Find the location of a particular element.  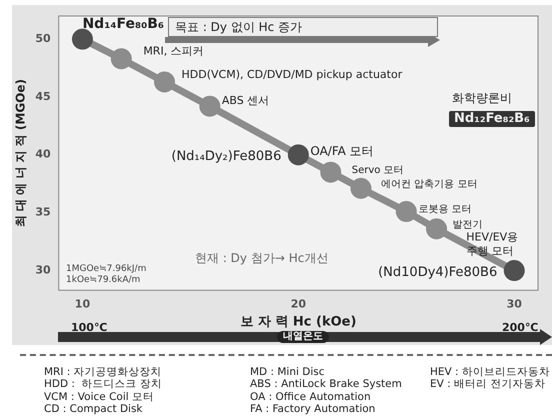

y-tick-label: 30 is located at coordinates (43, 269).